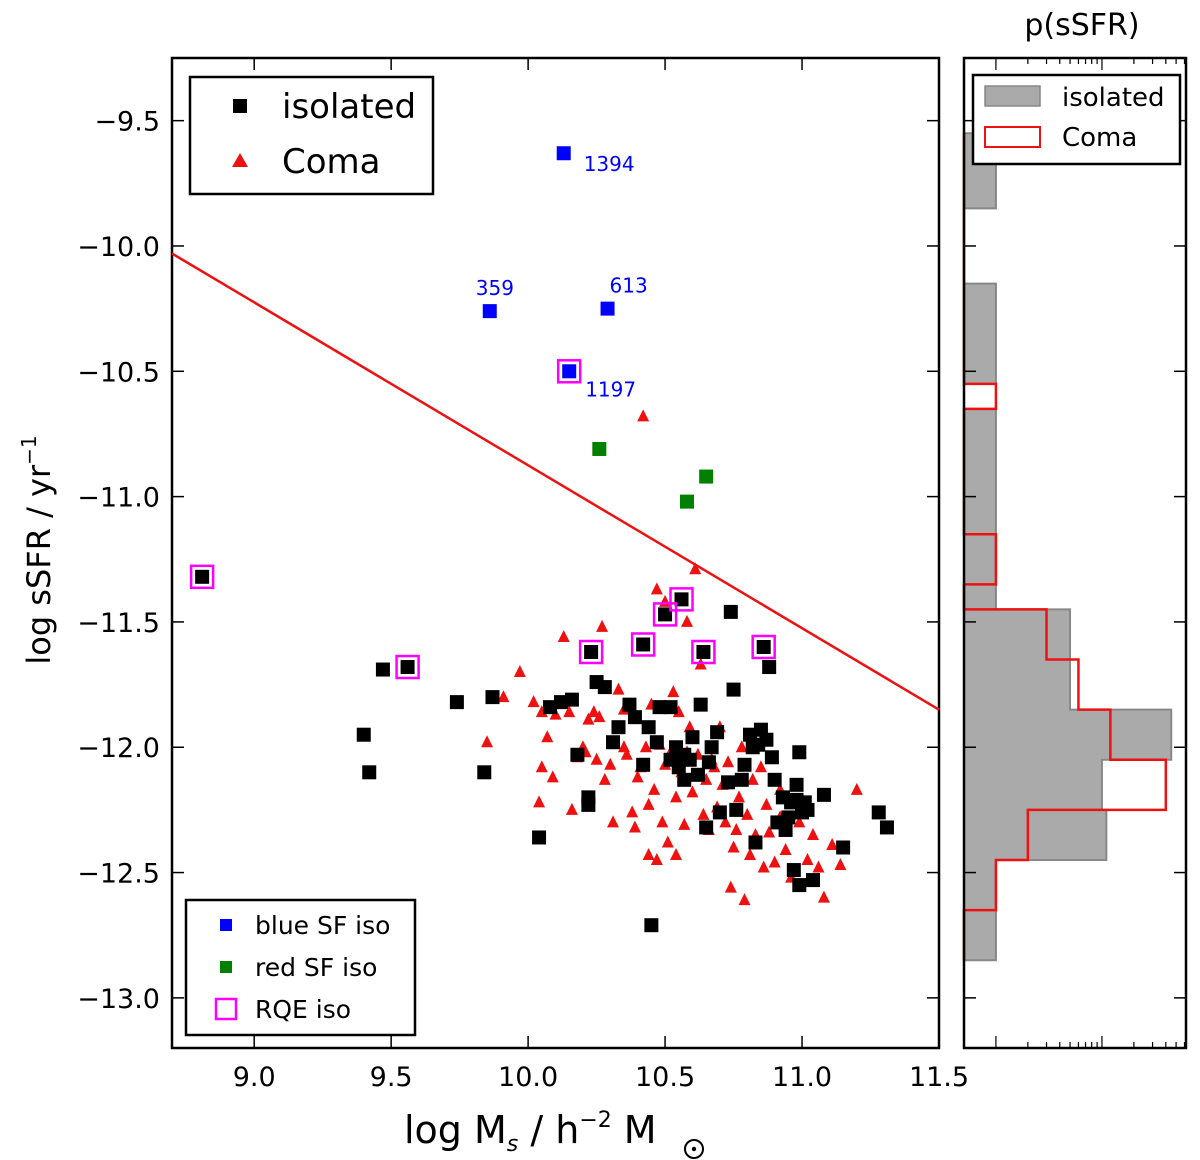 The image size is (1200, 1160). Describe the element at coordinates (349, 107) in the screenshot. I see `legend-isolated-label: isolated` at that location.